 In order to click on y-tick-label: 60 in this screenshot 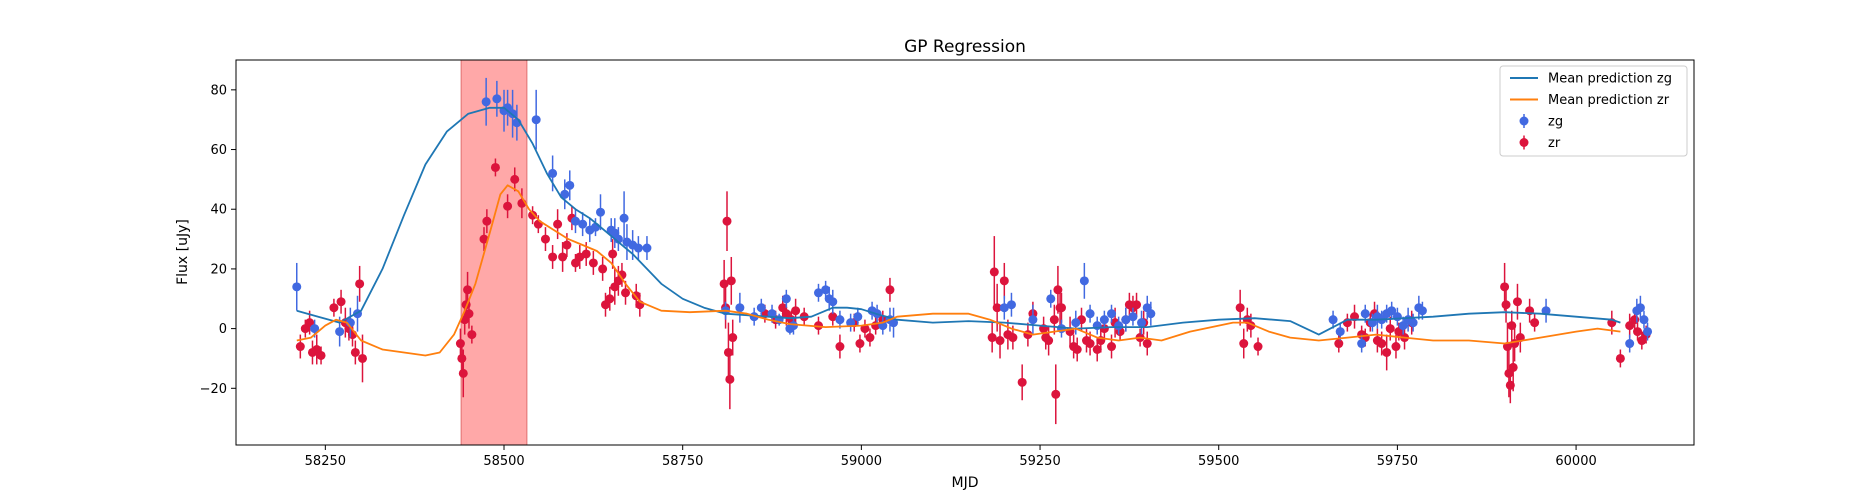, I will do `click(218, 150)`.